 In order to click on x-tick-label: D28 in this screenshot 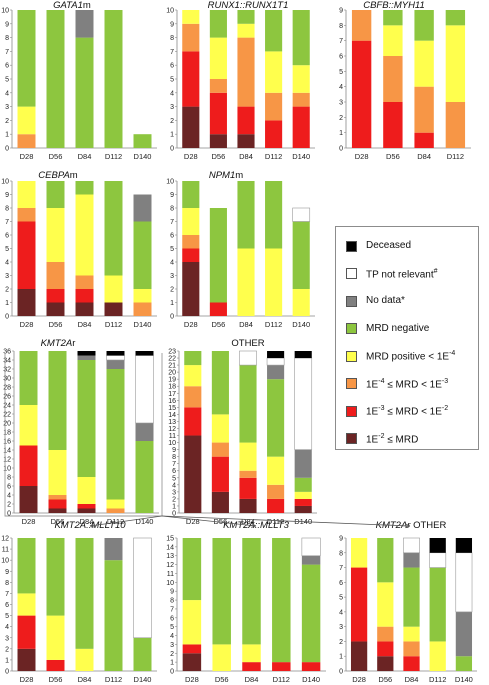, I will do `click(192, 679)`.